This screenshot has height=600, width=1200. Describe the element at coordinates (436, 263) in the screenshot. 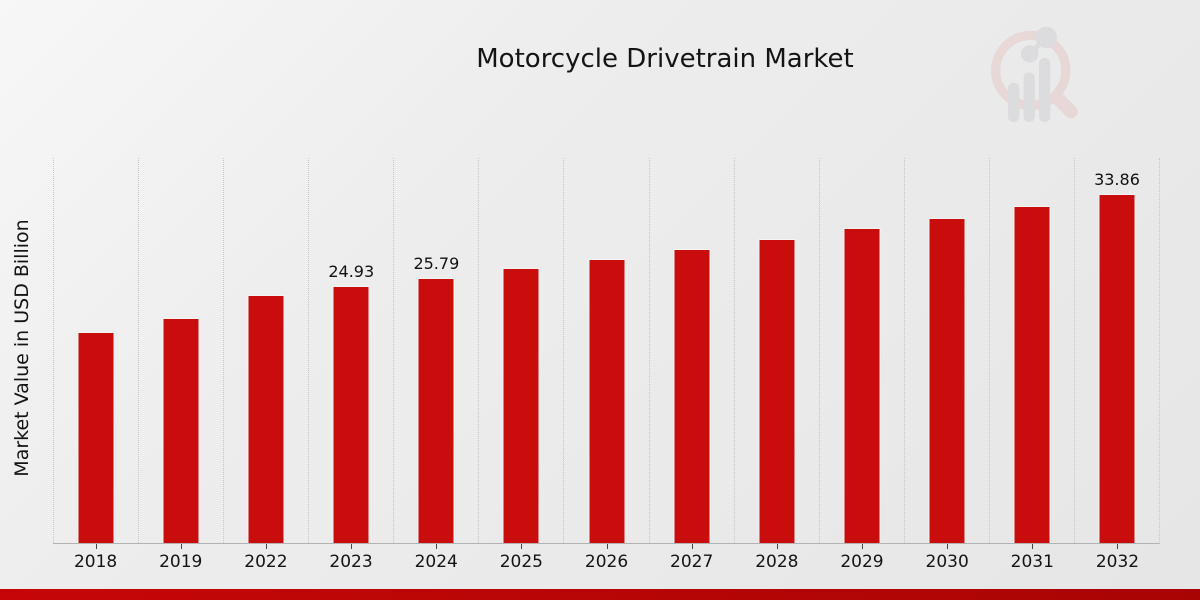

I see `bar-value-label: 25.79` at that location.